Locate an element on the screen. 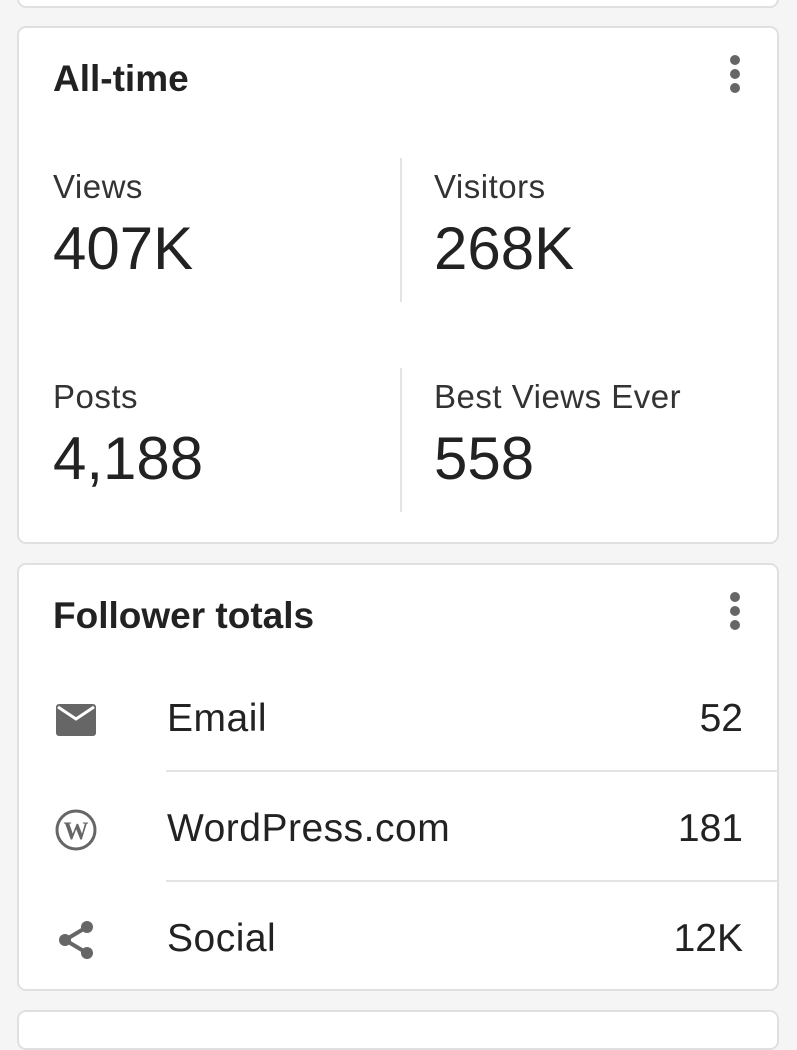 This screenshot has height=1050, width=797. follower-row-wordpress: W WordPress.com 181 is located at coordinates (398, 830).